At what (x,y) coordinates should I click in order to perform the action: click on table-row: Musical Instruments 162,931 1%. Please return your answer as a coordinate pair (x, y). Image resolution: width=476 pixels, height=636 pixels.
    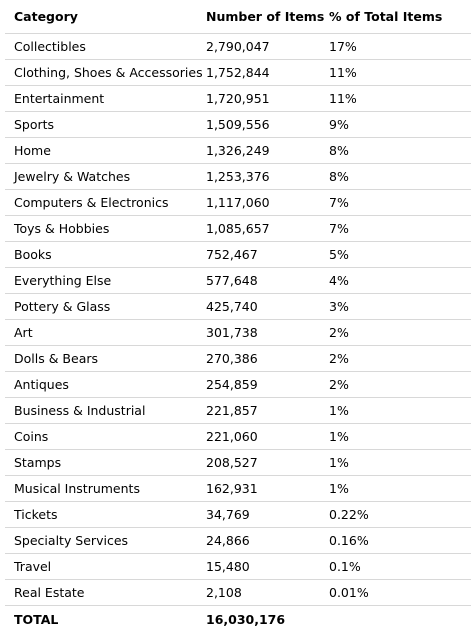
    Looking at the image, I should click on (238, 489).